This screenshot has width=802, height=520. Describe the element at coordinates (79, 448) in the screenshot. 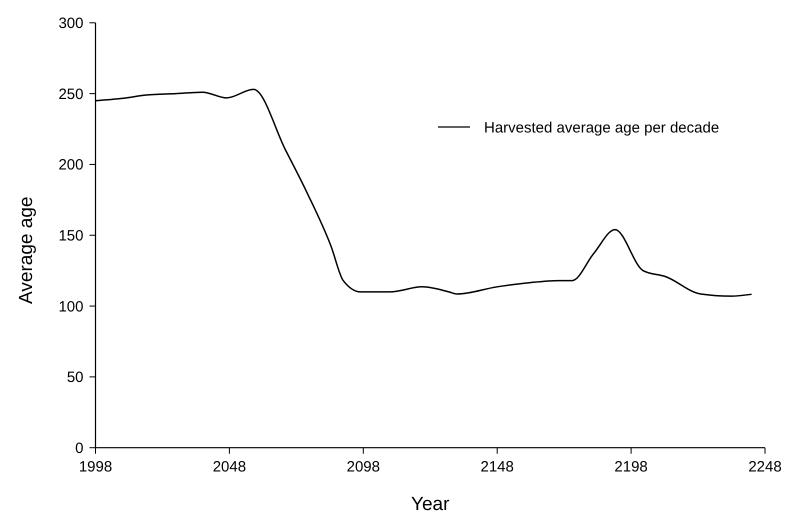

I see `y-tick-label: 0` at that location.